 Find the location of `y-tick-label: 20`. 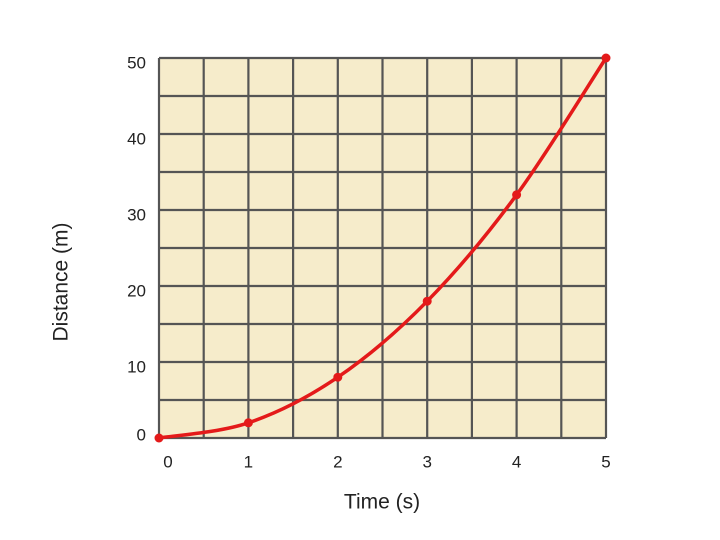

y-tick-label: 20 is located at coordinates (136, 290).